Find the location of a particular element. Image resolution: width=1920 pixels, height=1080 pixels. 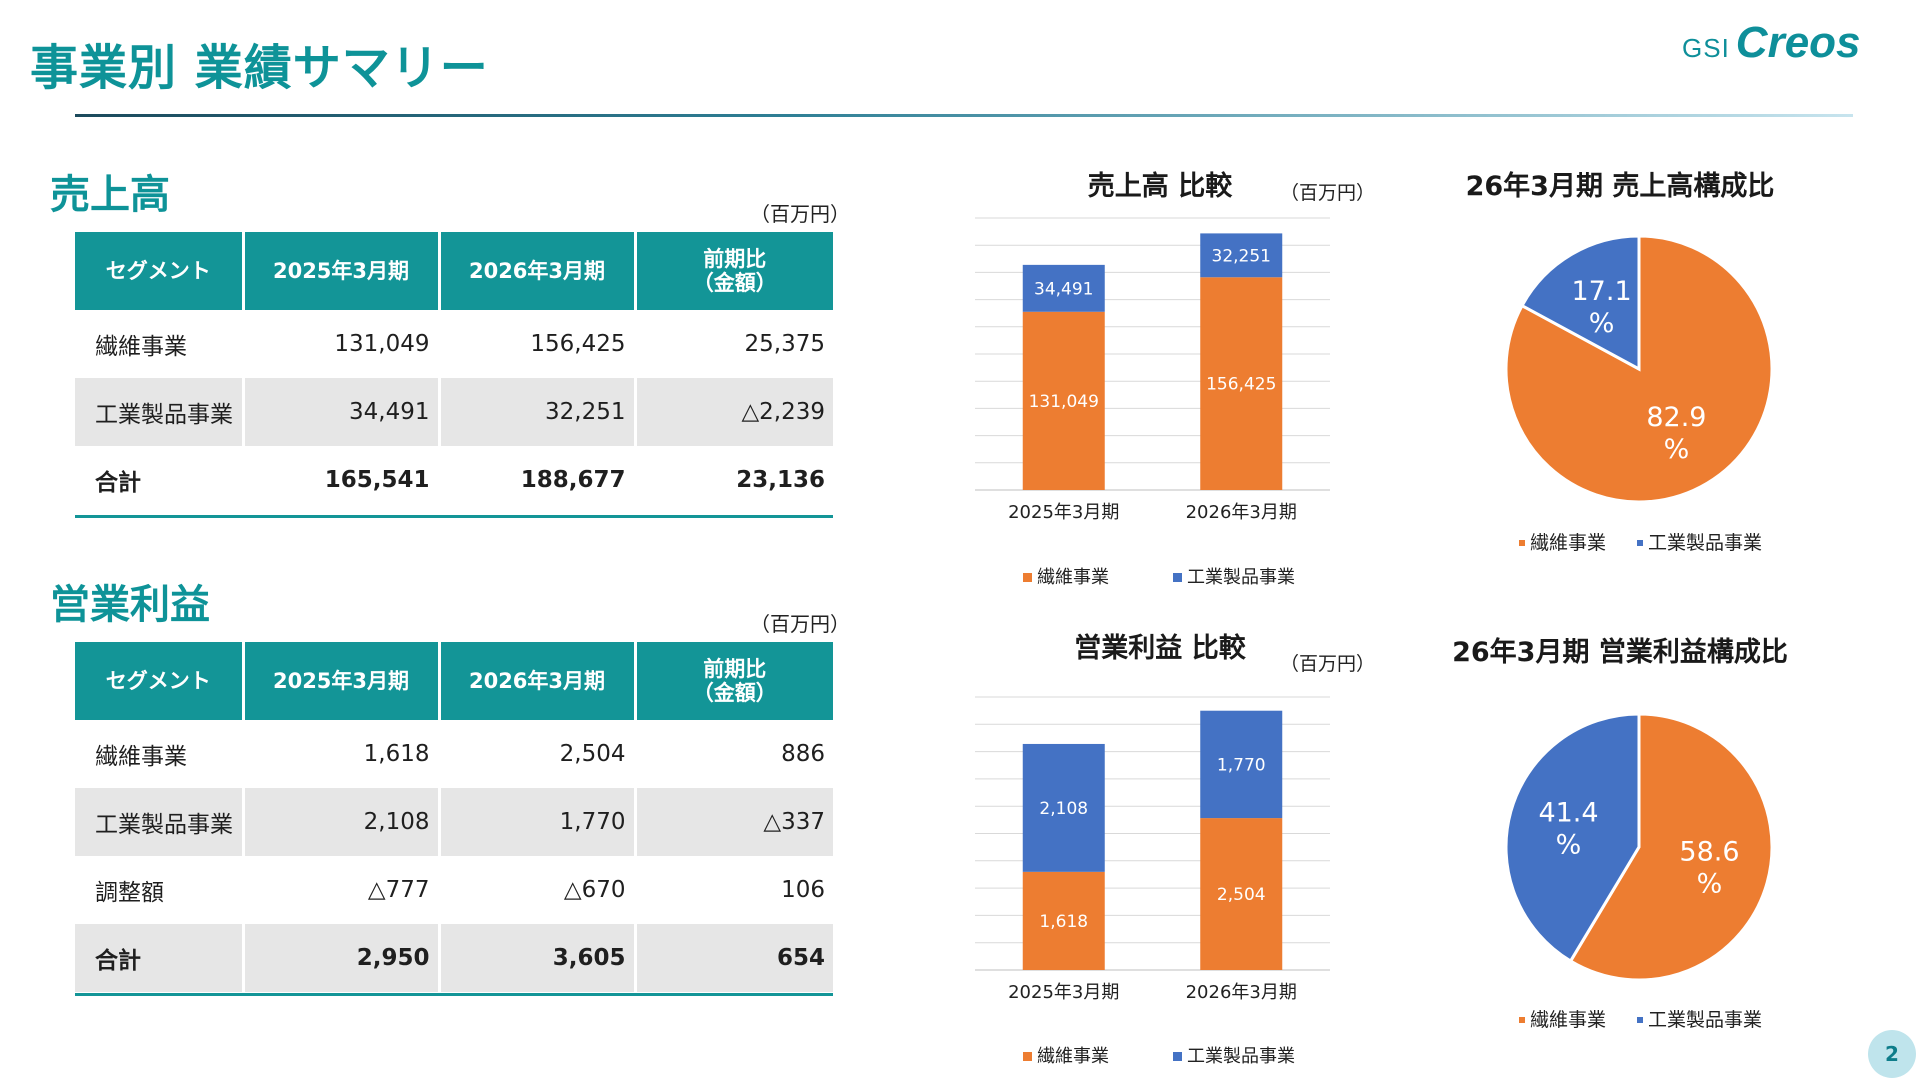

bar-data-label: 156,425 is located at coordinates (1241, 385).